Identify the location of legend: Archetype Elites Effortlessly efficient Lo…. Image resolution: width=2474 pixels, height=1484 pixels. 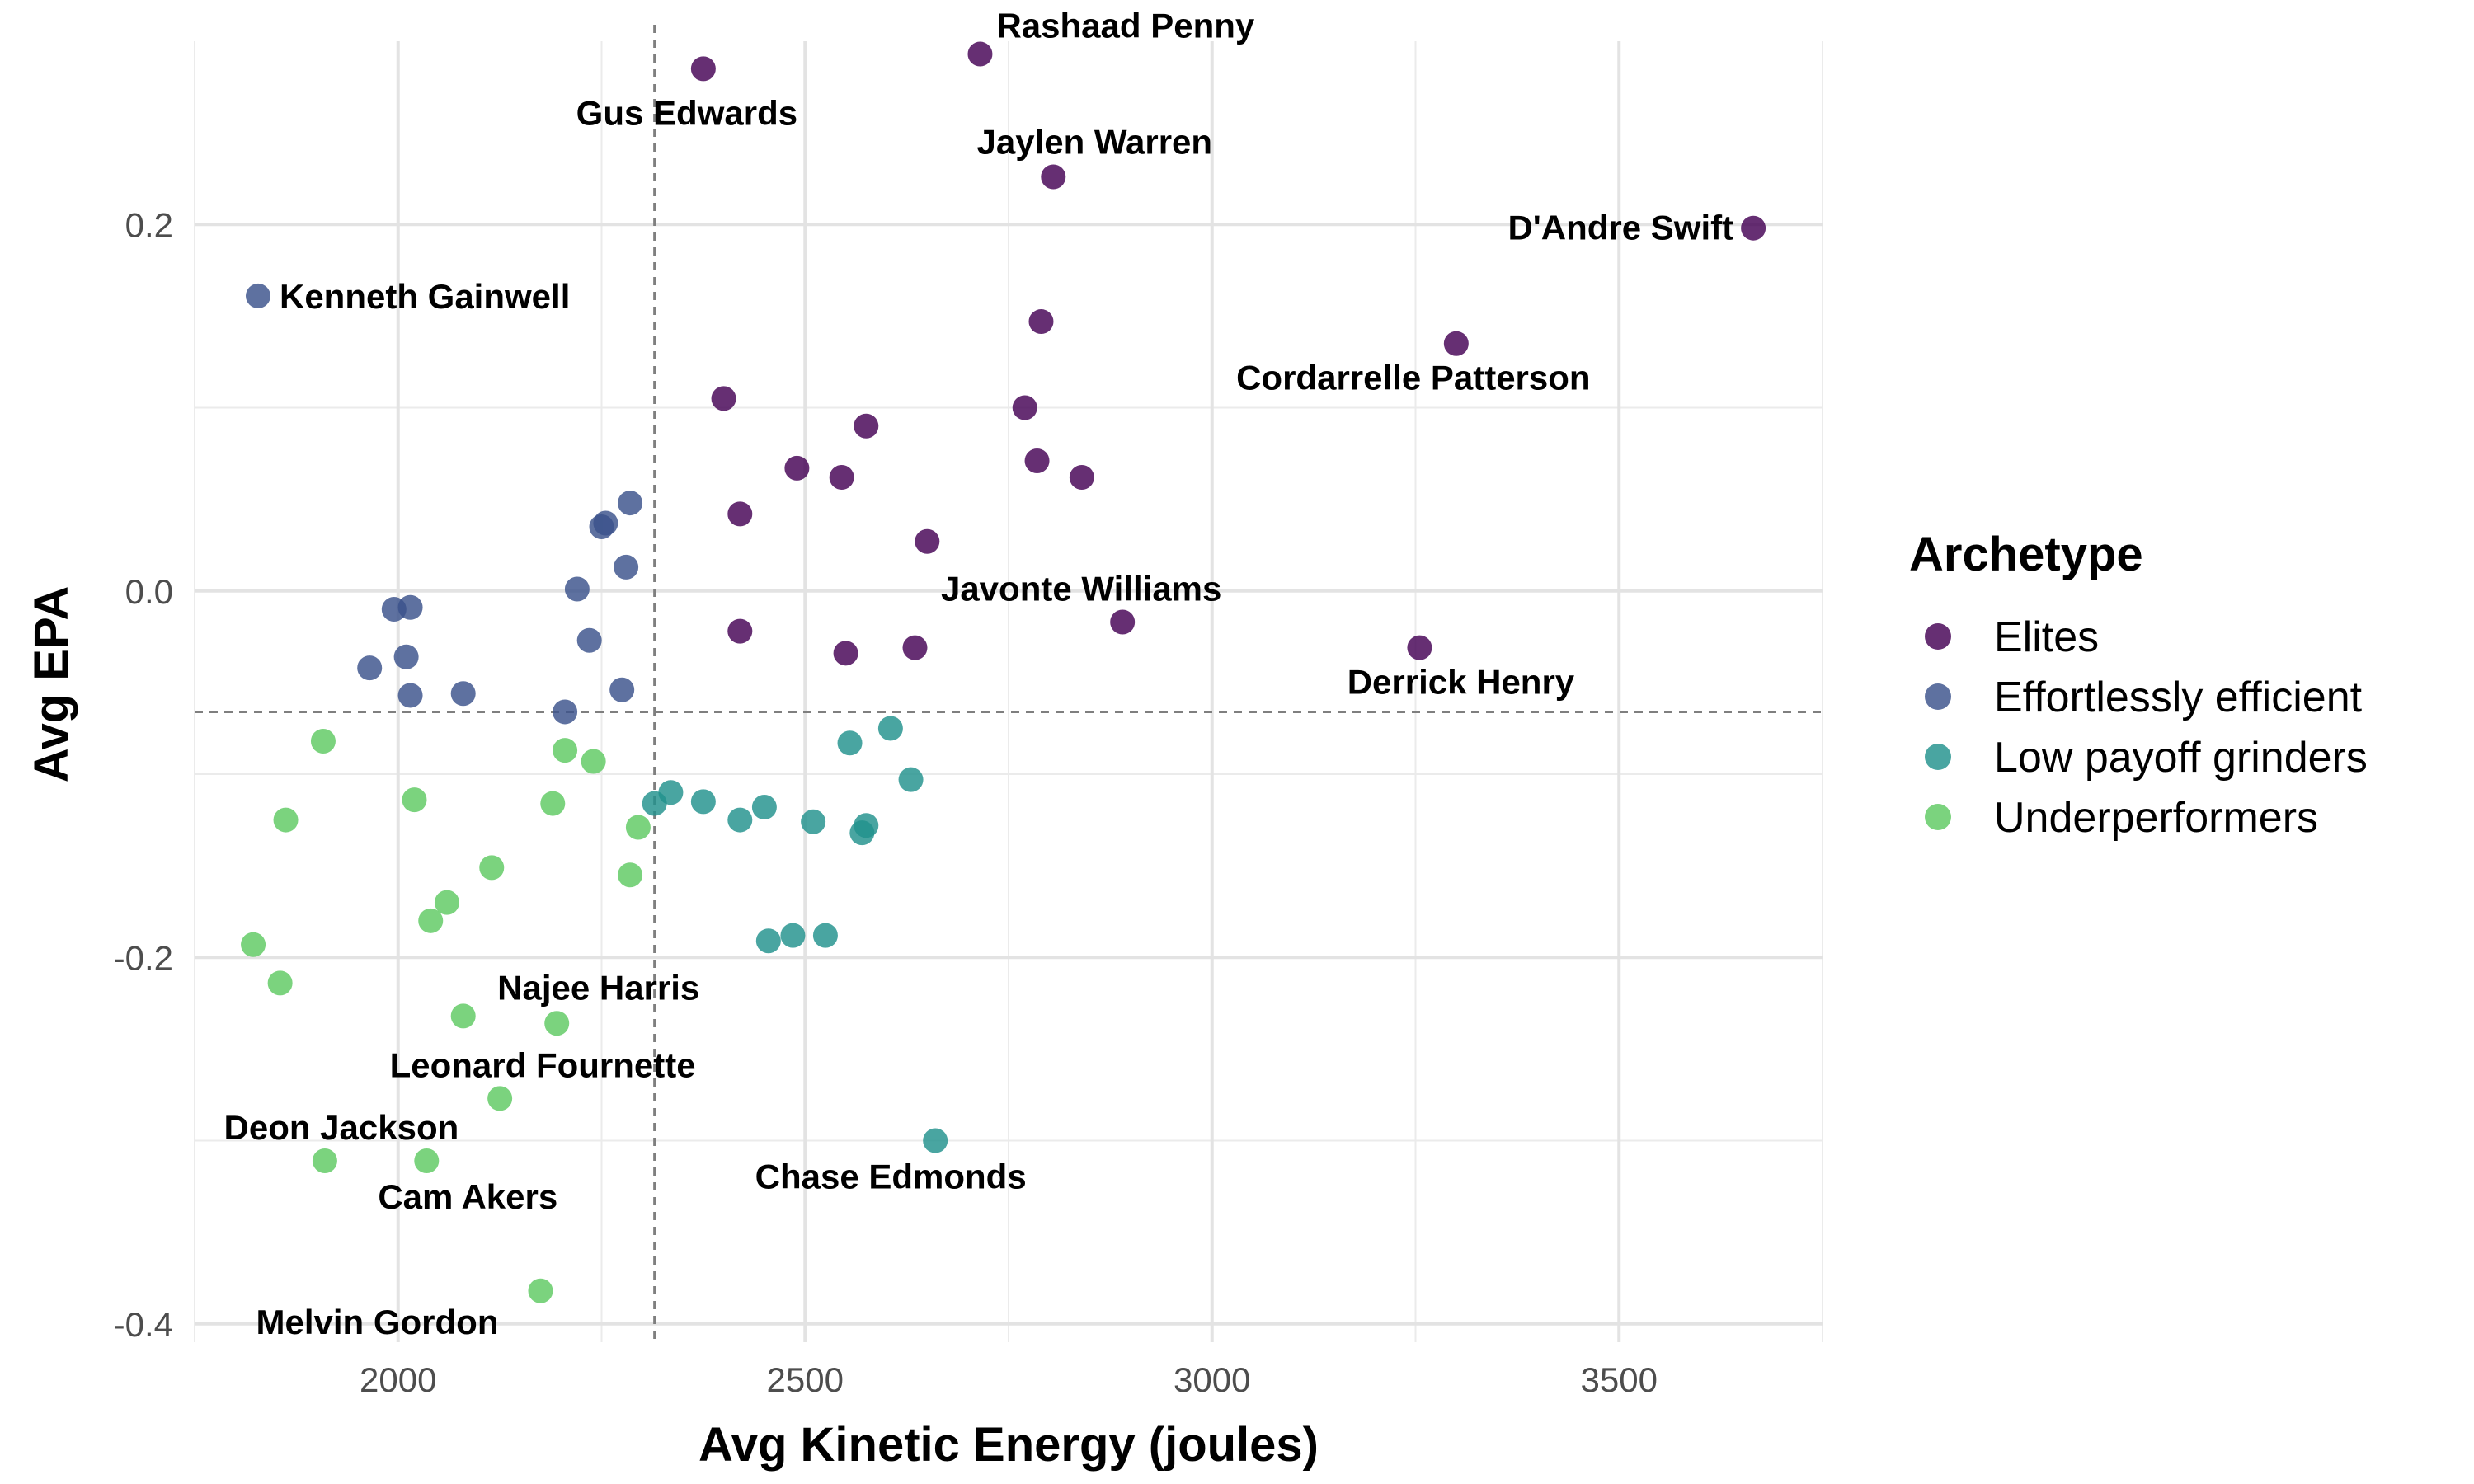
(2138, 685).